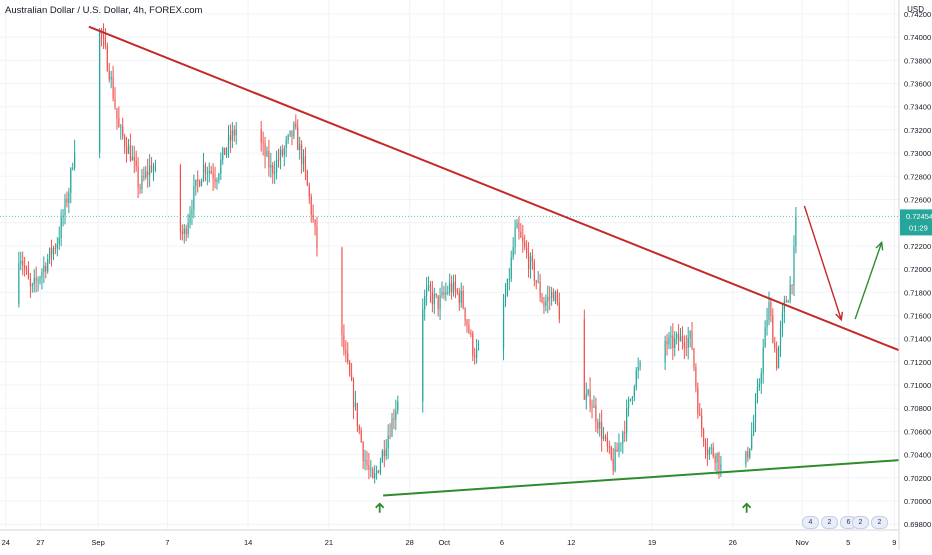 The width and height of the screenshot is (932, 555). What do you see at coordinates (502, 542) in the screenshot?
I see `x-tick-label: 6` at bounding box center [502, 542].